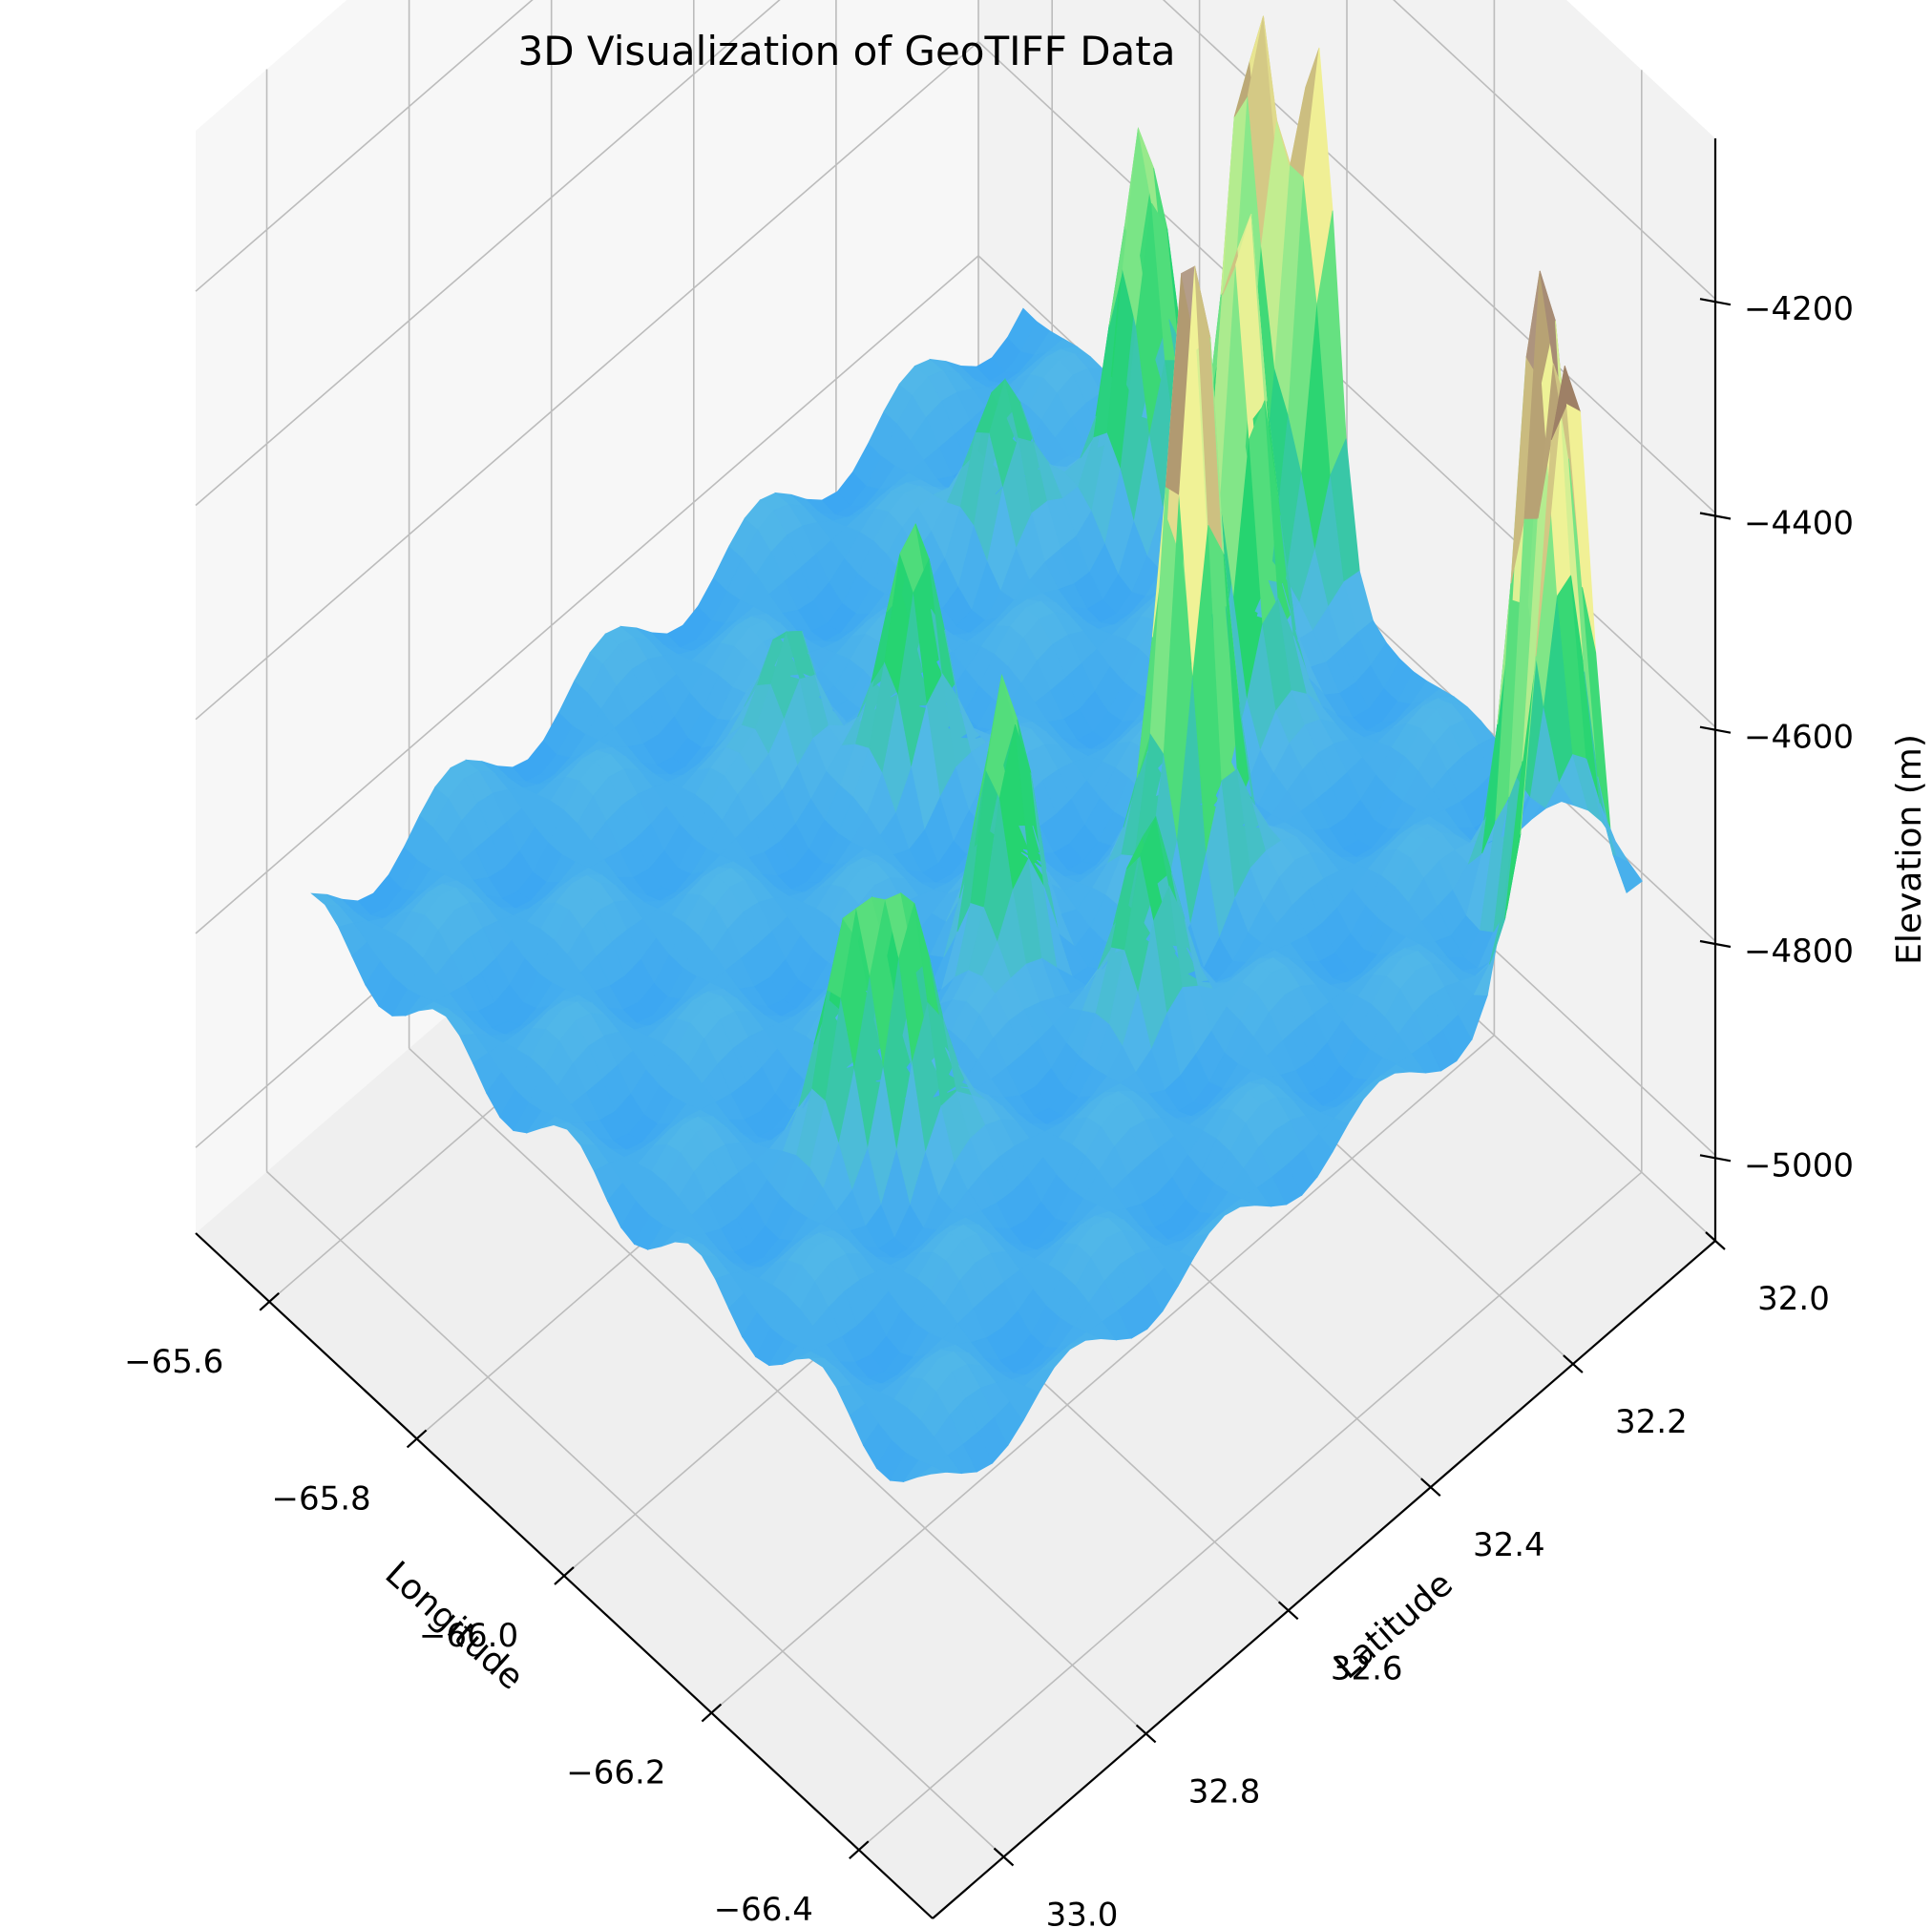  Describe the element at coordinates (616, 1773) in the screenshot. I see `x-tick-label: −66.2` at that location.